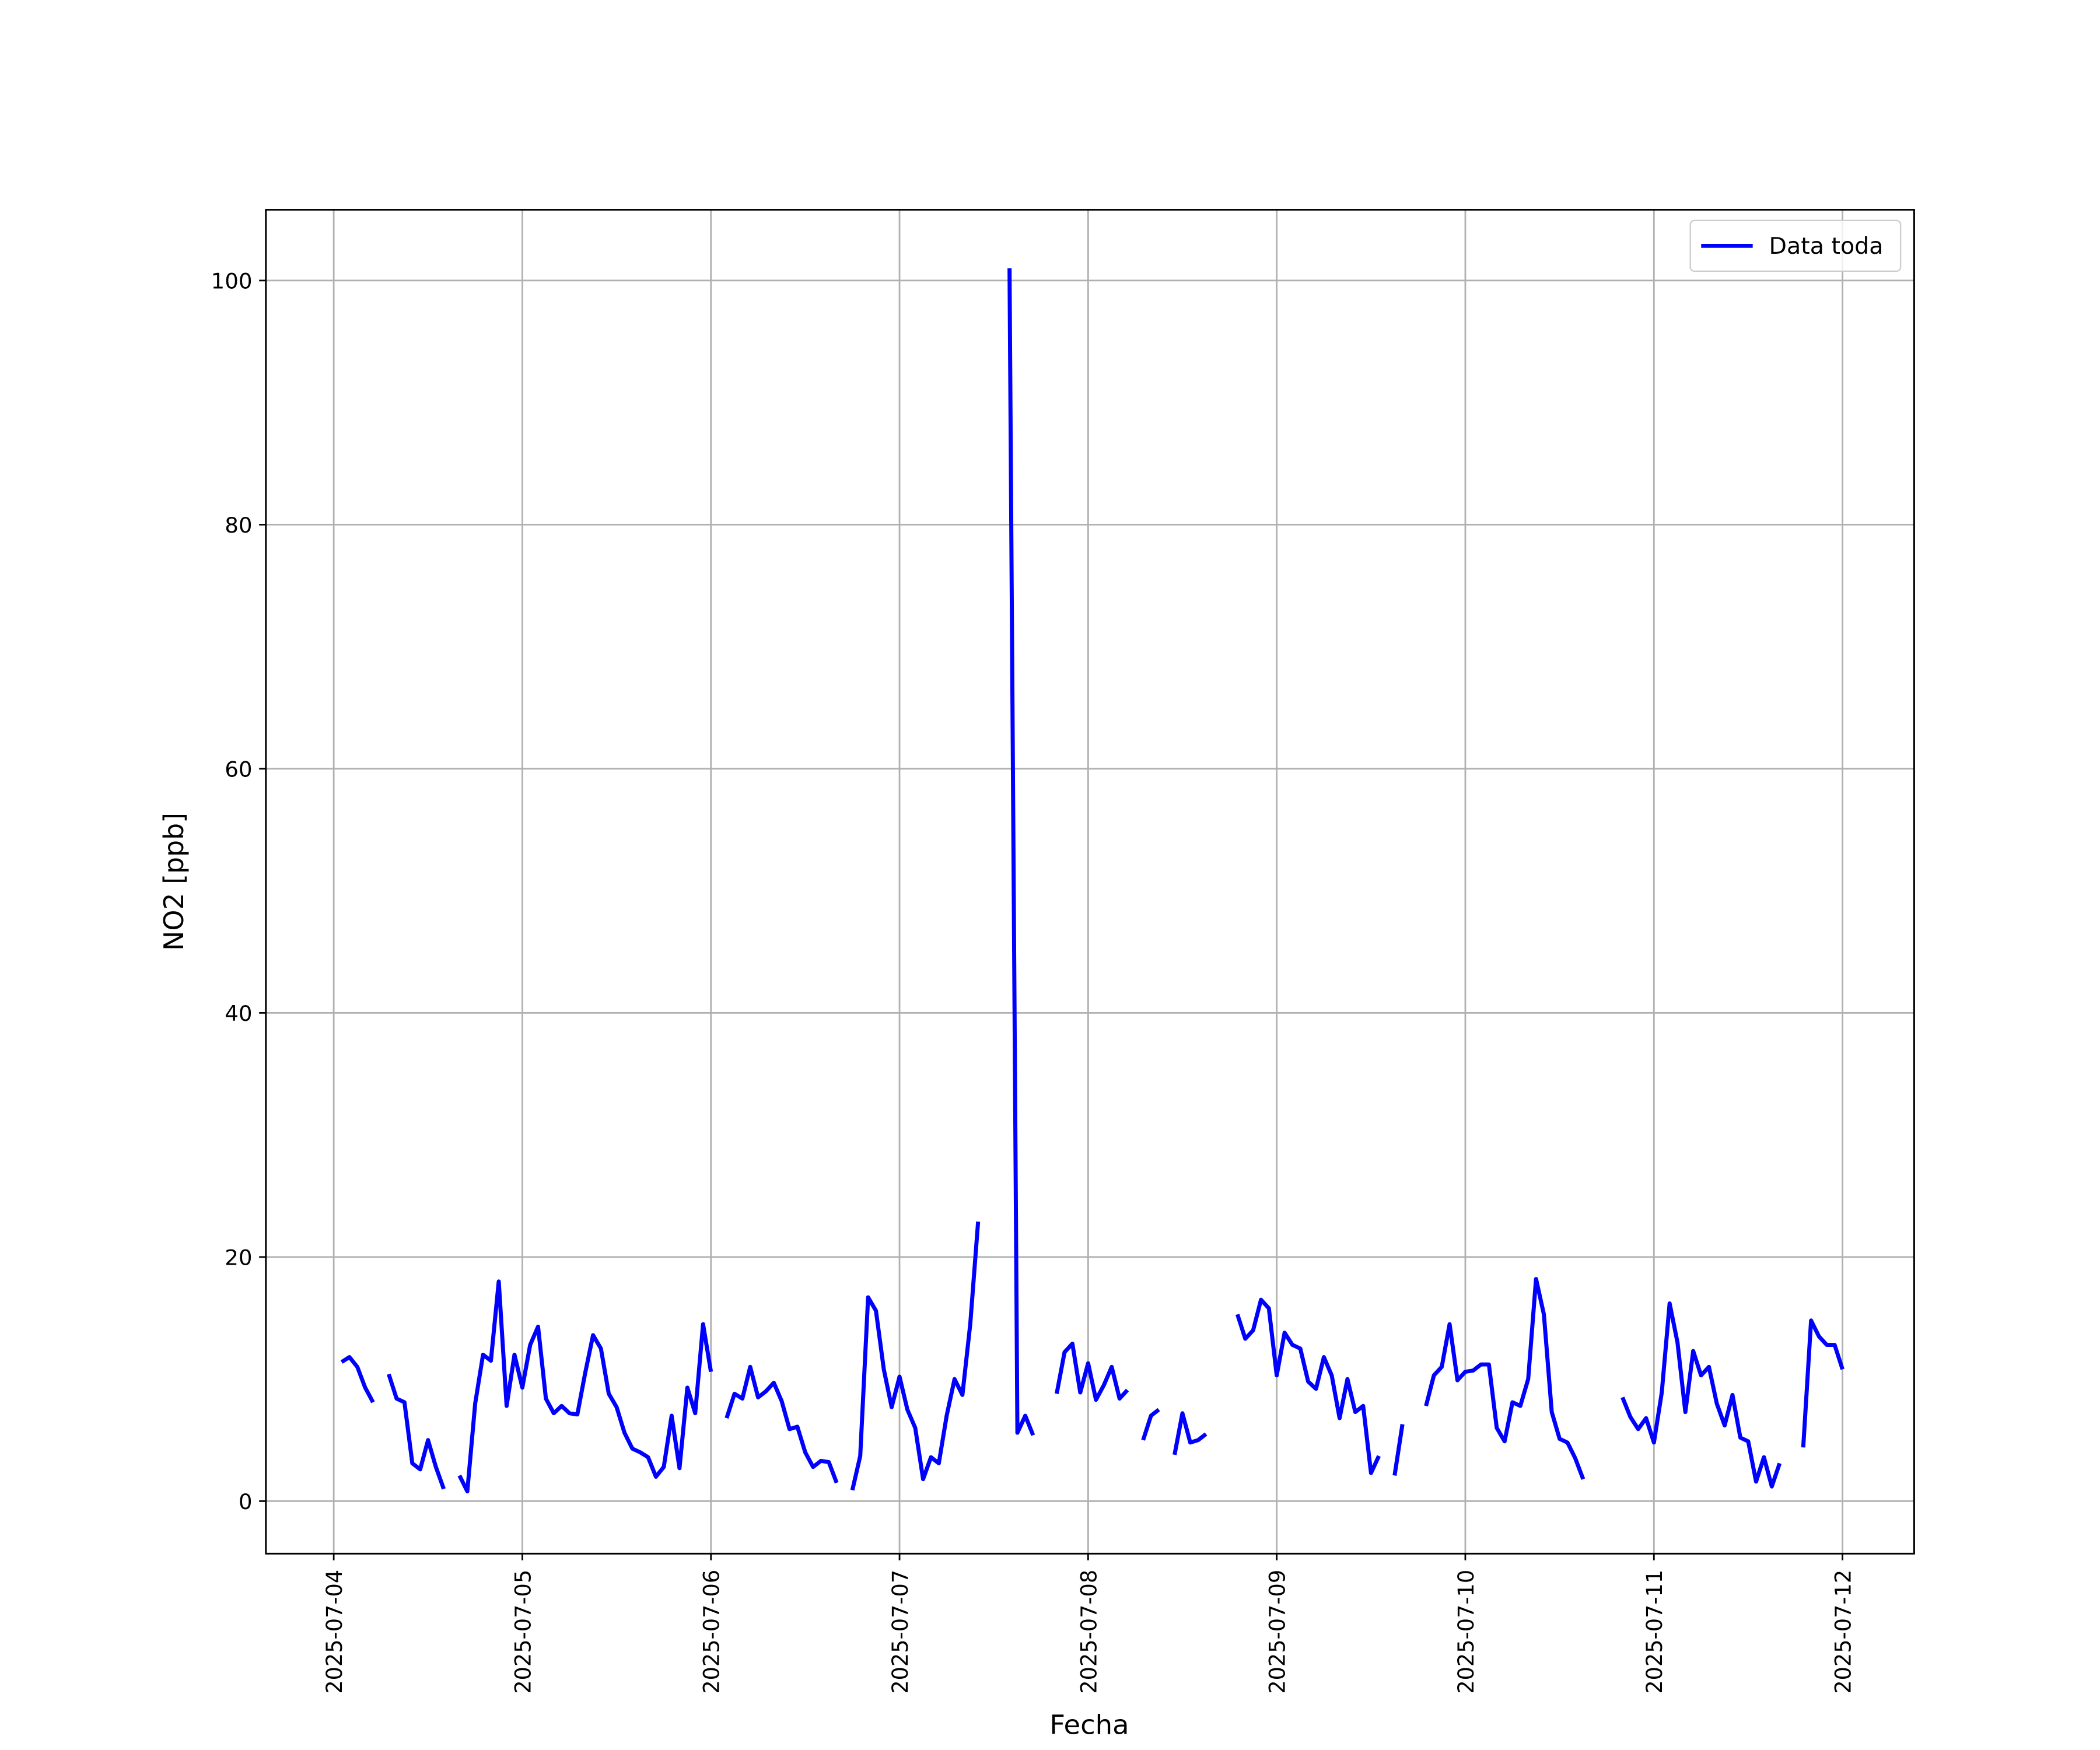  What do you see at coordinates (1826, 246) in the screenshot?
I see `legend-label: Data toda` at bounding box center [1826, 246].